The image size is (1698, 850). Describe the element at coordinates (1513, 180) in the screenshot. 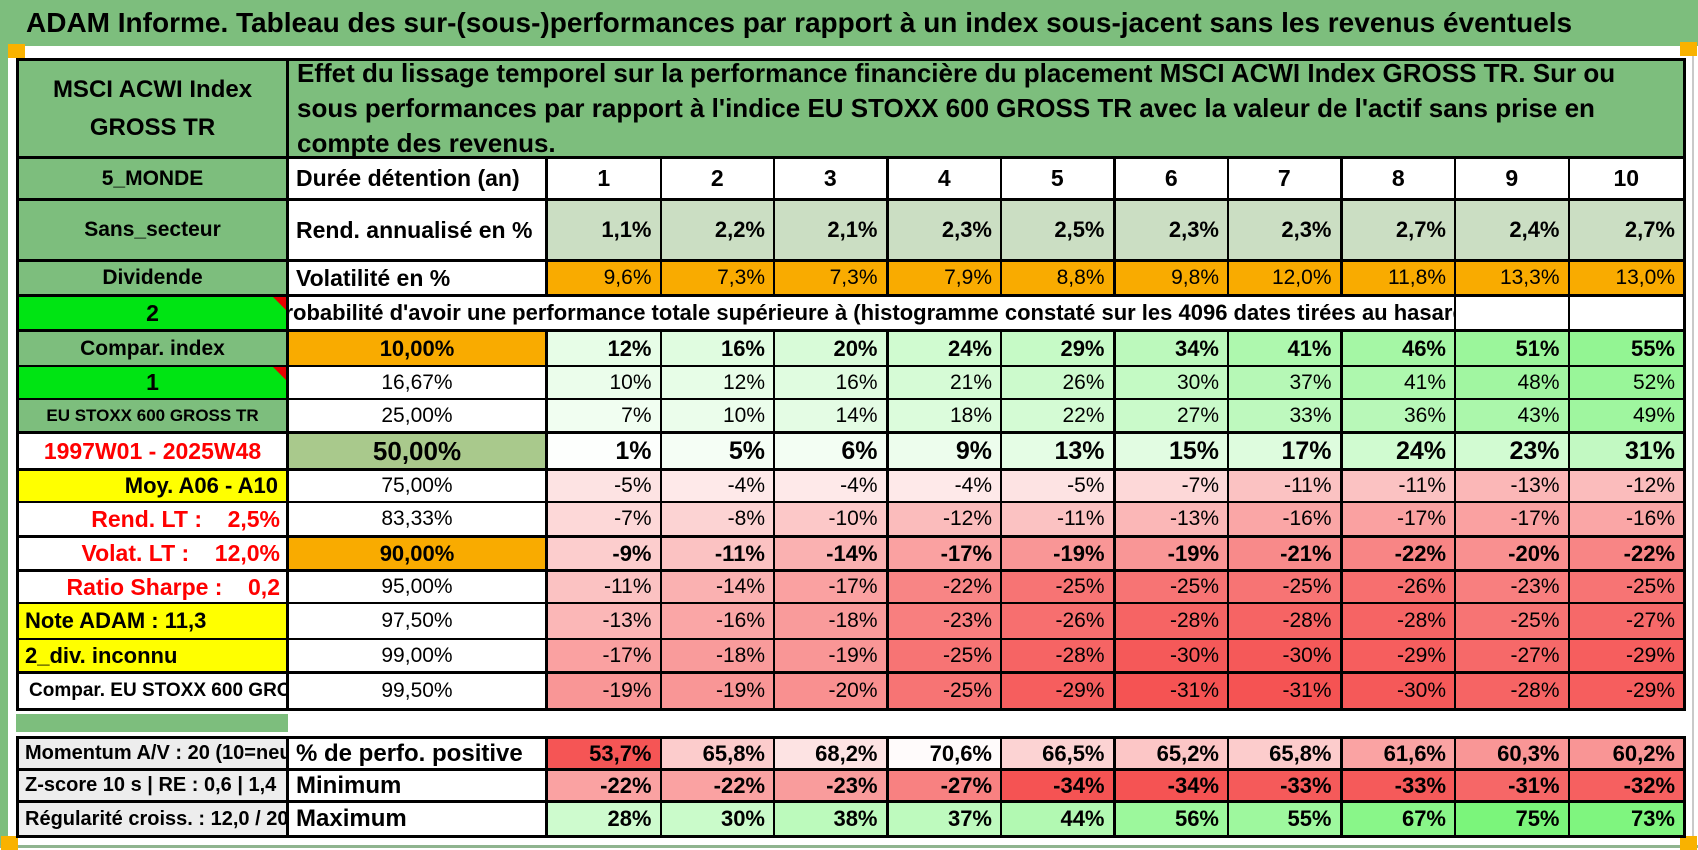

I see `column-header-9: 9` at that location.